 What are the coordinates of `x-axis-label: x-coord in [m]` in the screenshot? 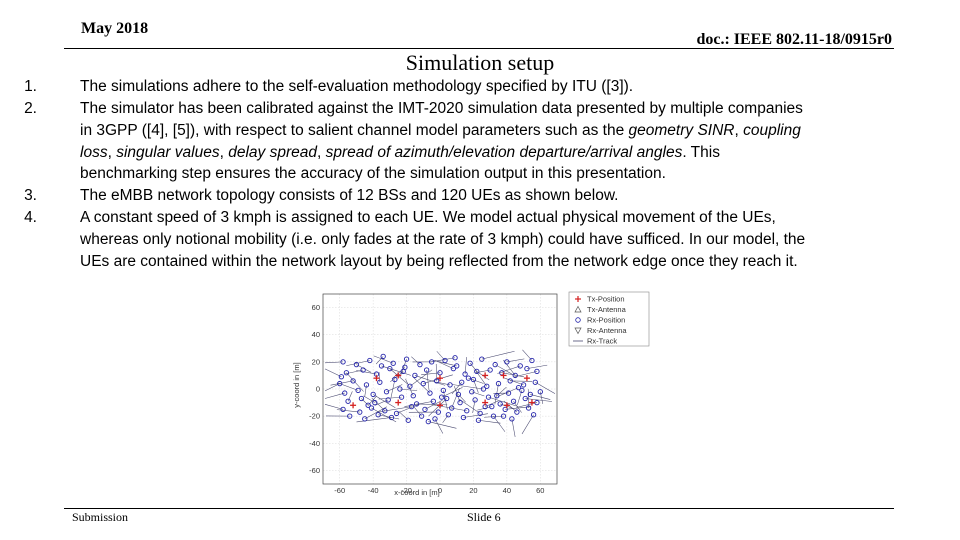 It's located at (416, 492).